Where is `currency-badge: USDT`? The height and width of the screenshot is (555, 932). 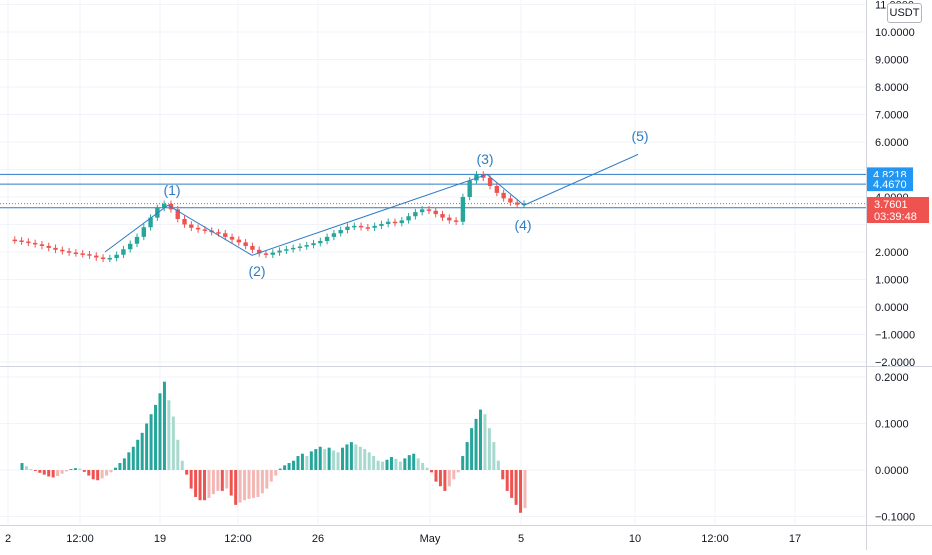
currency-badge: USDT is located at coordinates (904, 13).